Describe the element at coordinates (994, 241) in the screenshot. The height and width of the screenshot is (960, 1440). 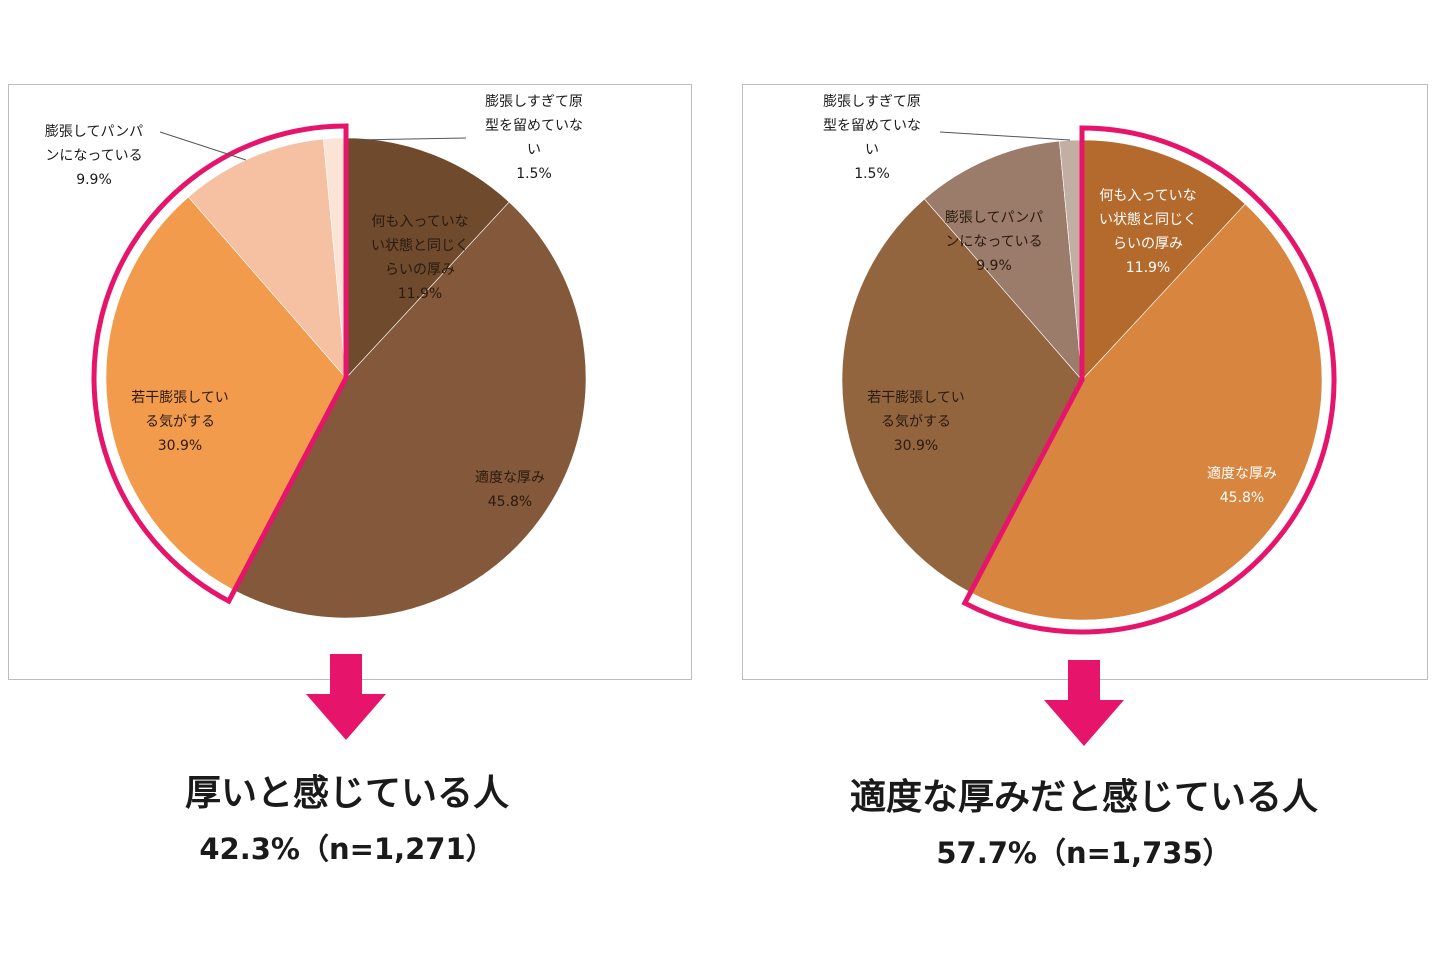
I see `slice-label-1-3: 膨張してパンパンになっている 9.9%` at that location.